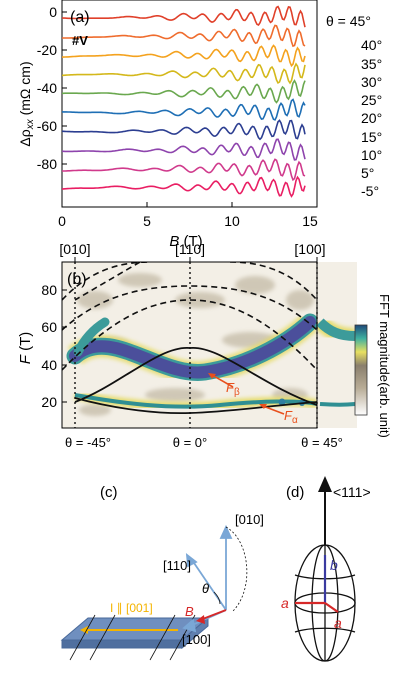 The image size is (409, 676). I want to click on panel-a-x-ticks: 0 5 10 15, so click(188, 215).